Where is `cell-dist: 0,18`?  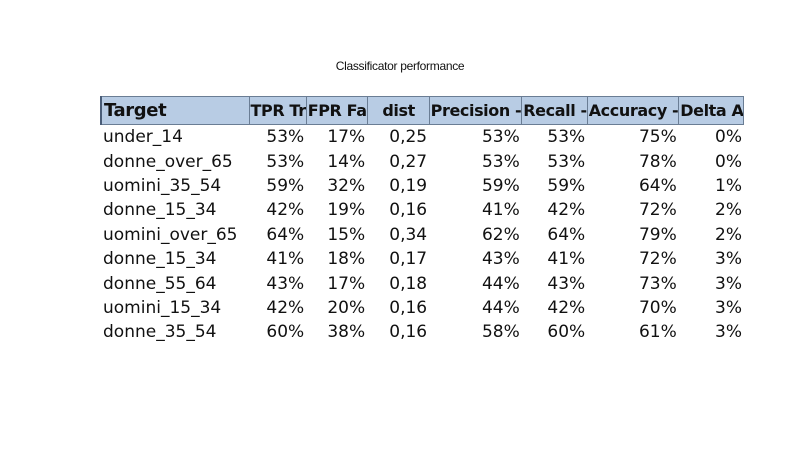
cell-dist: 0,18 is located at coordinates (408, 283).